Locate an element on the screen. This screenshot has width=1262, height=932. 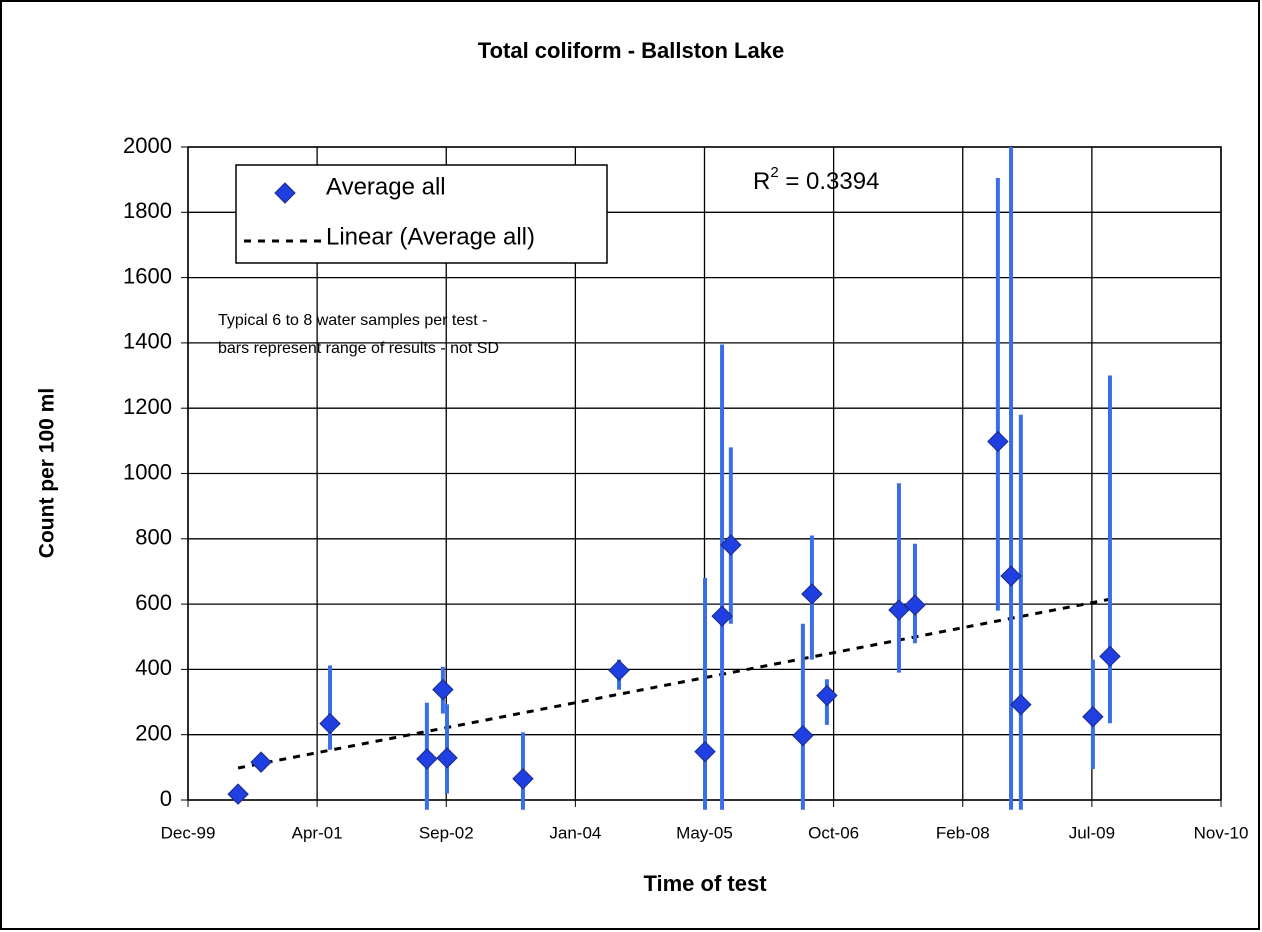
r-symbol: R is located at coordinates (761, 181).